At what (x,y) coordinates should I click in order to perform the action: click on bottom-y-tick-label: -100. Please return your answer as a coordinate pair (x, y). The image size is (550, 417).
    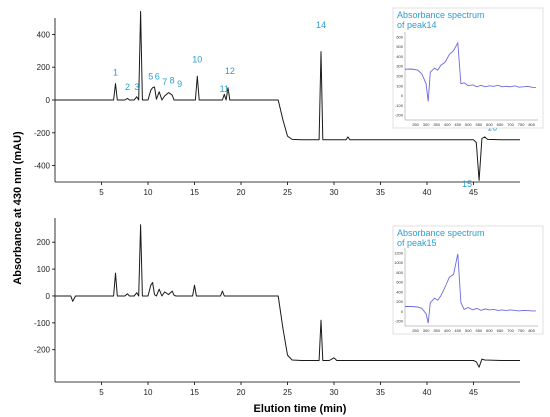
    Looking at the image, I should click on (42, 323).